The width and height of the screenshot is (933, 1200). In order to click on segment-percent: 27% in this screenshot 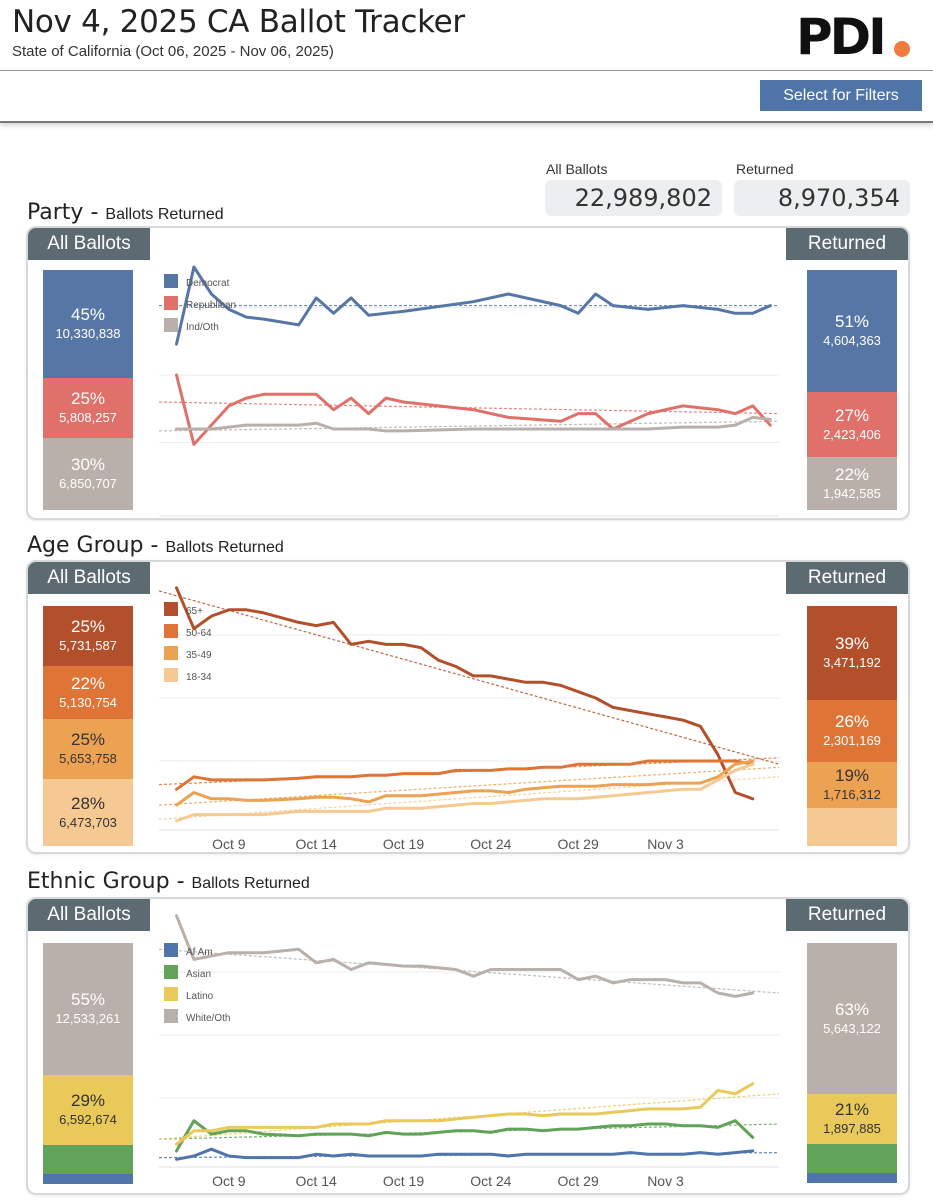, I will do `click(852, 415)`.